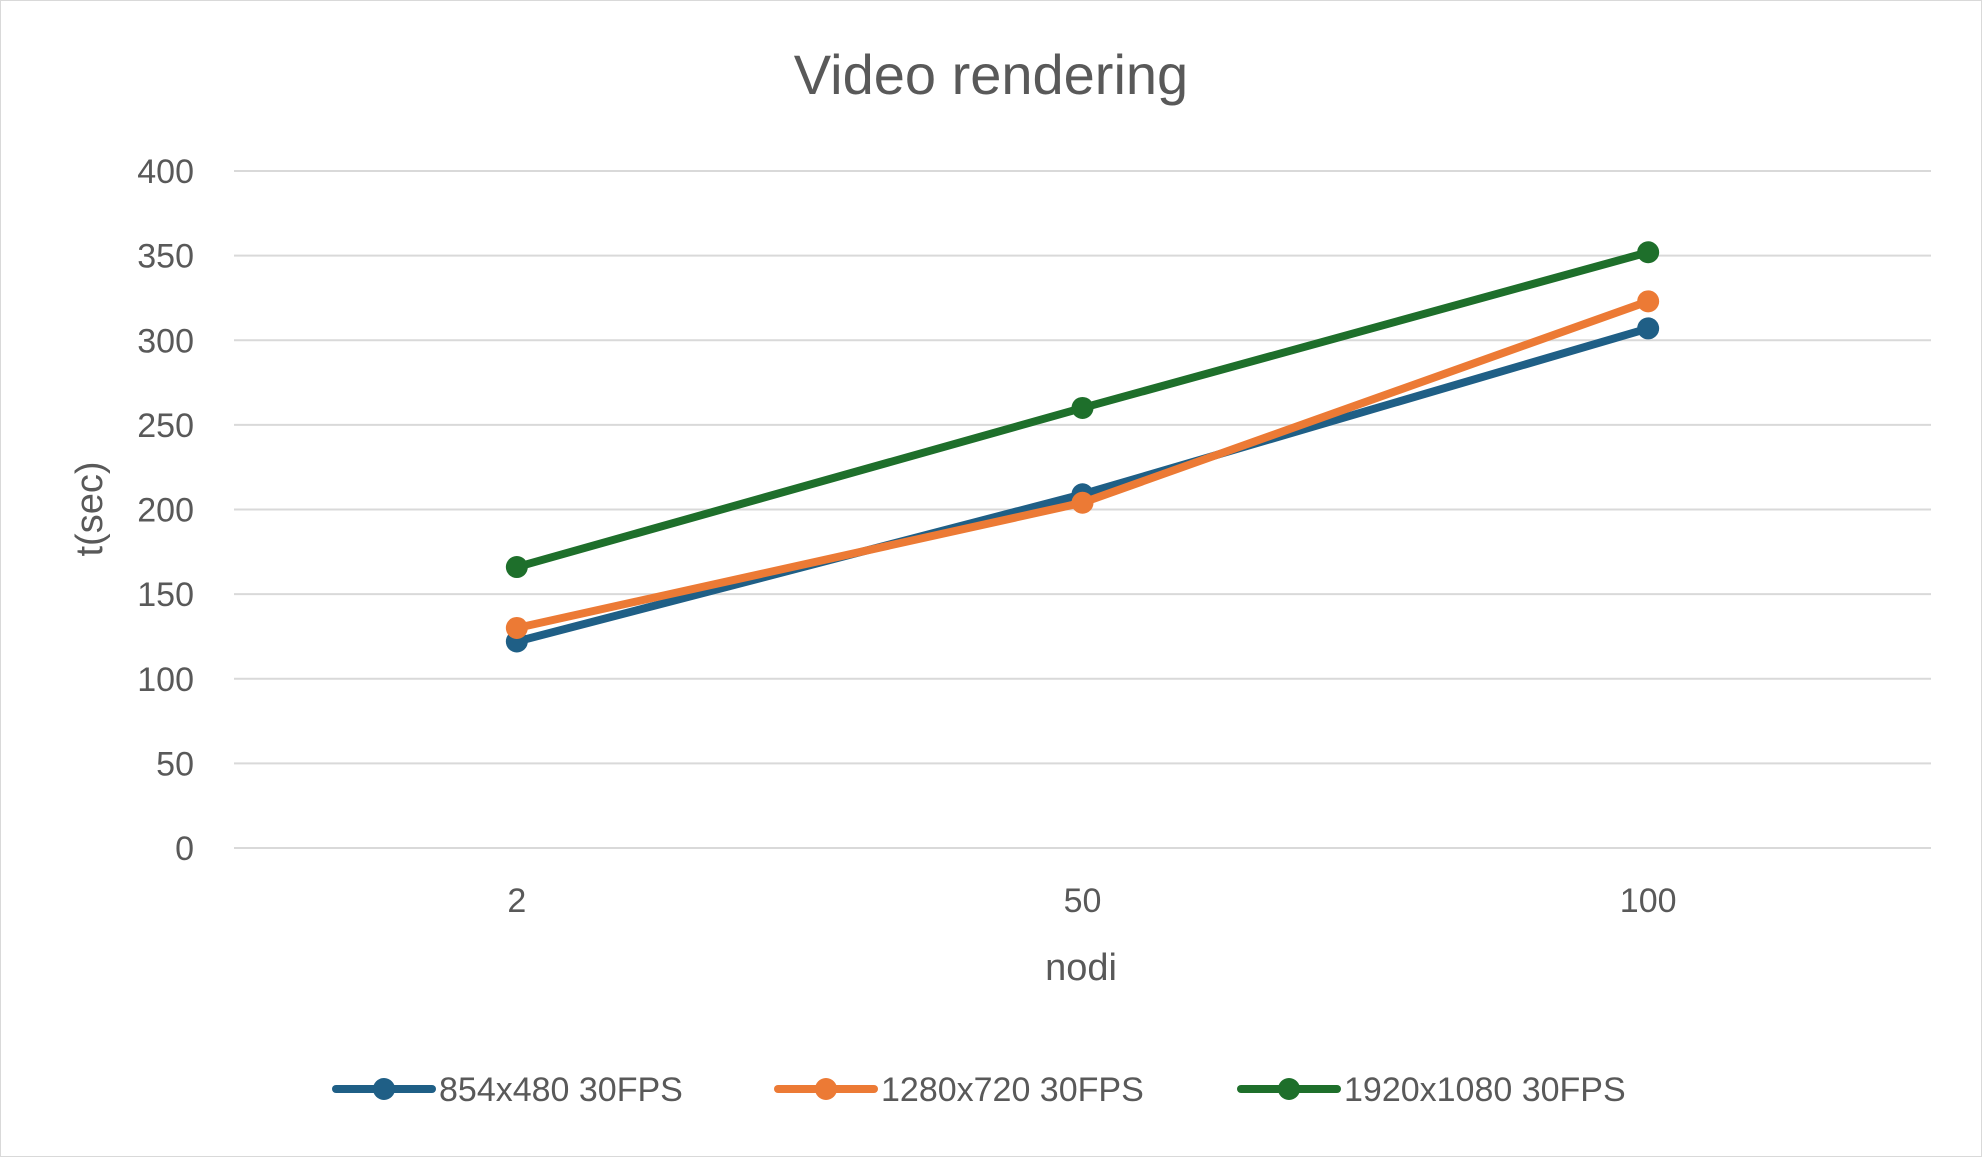 This screenshot has width=1982, height=1161. What do you see at coordinates (165, 341) in the screenshot?
I see `y-tick-label: 300` at bounding box center [165, 341].